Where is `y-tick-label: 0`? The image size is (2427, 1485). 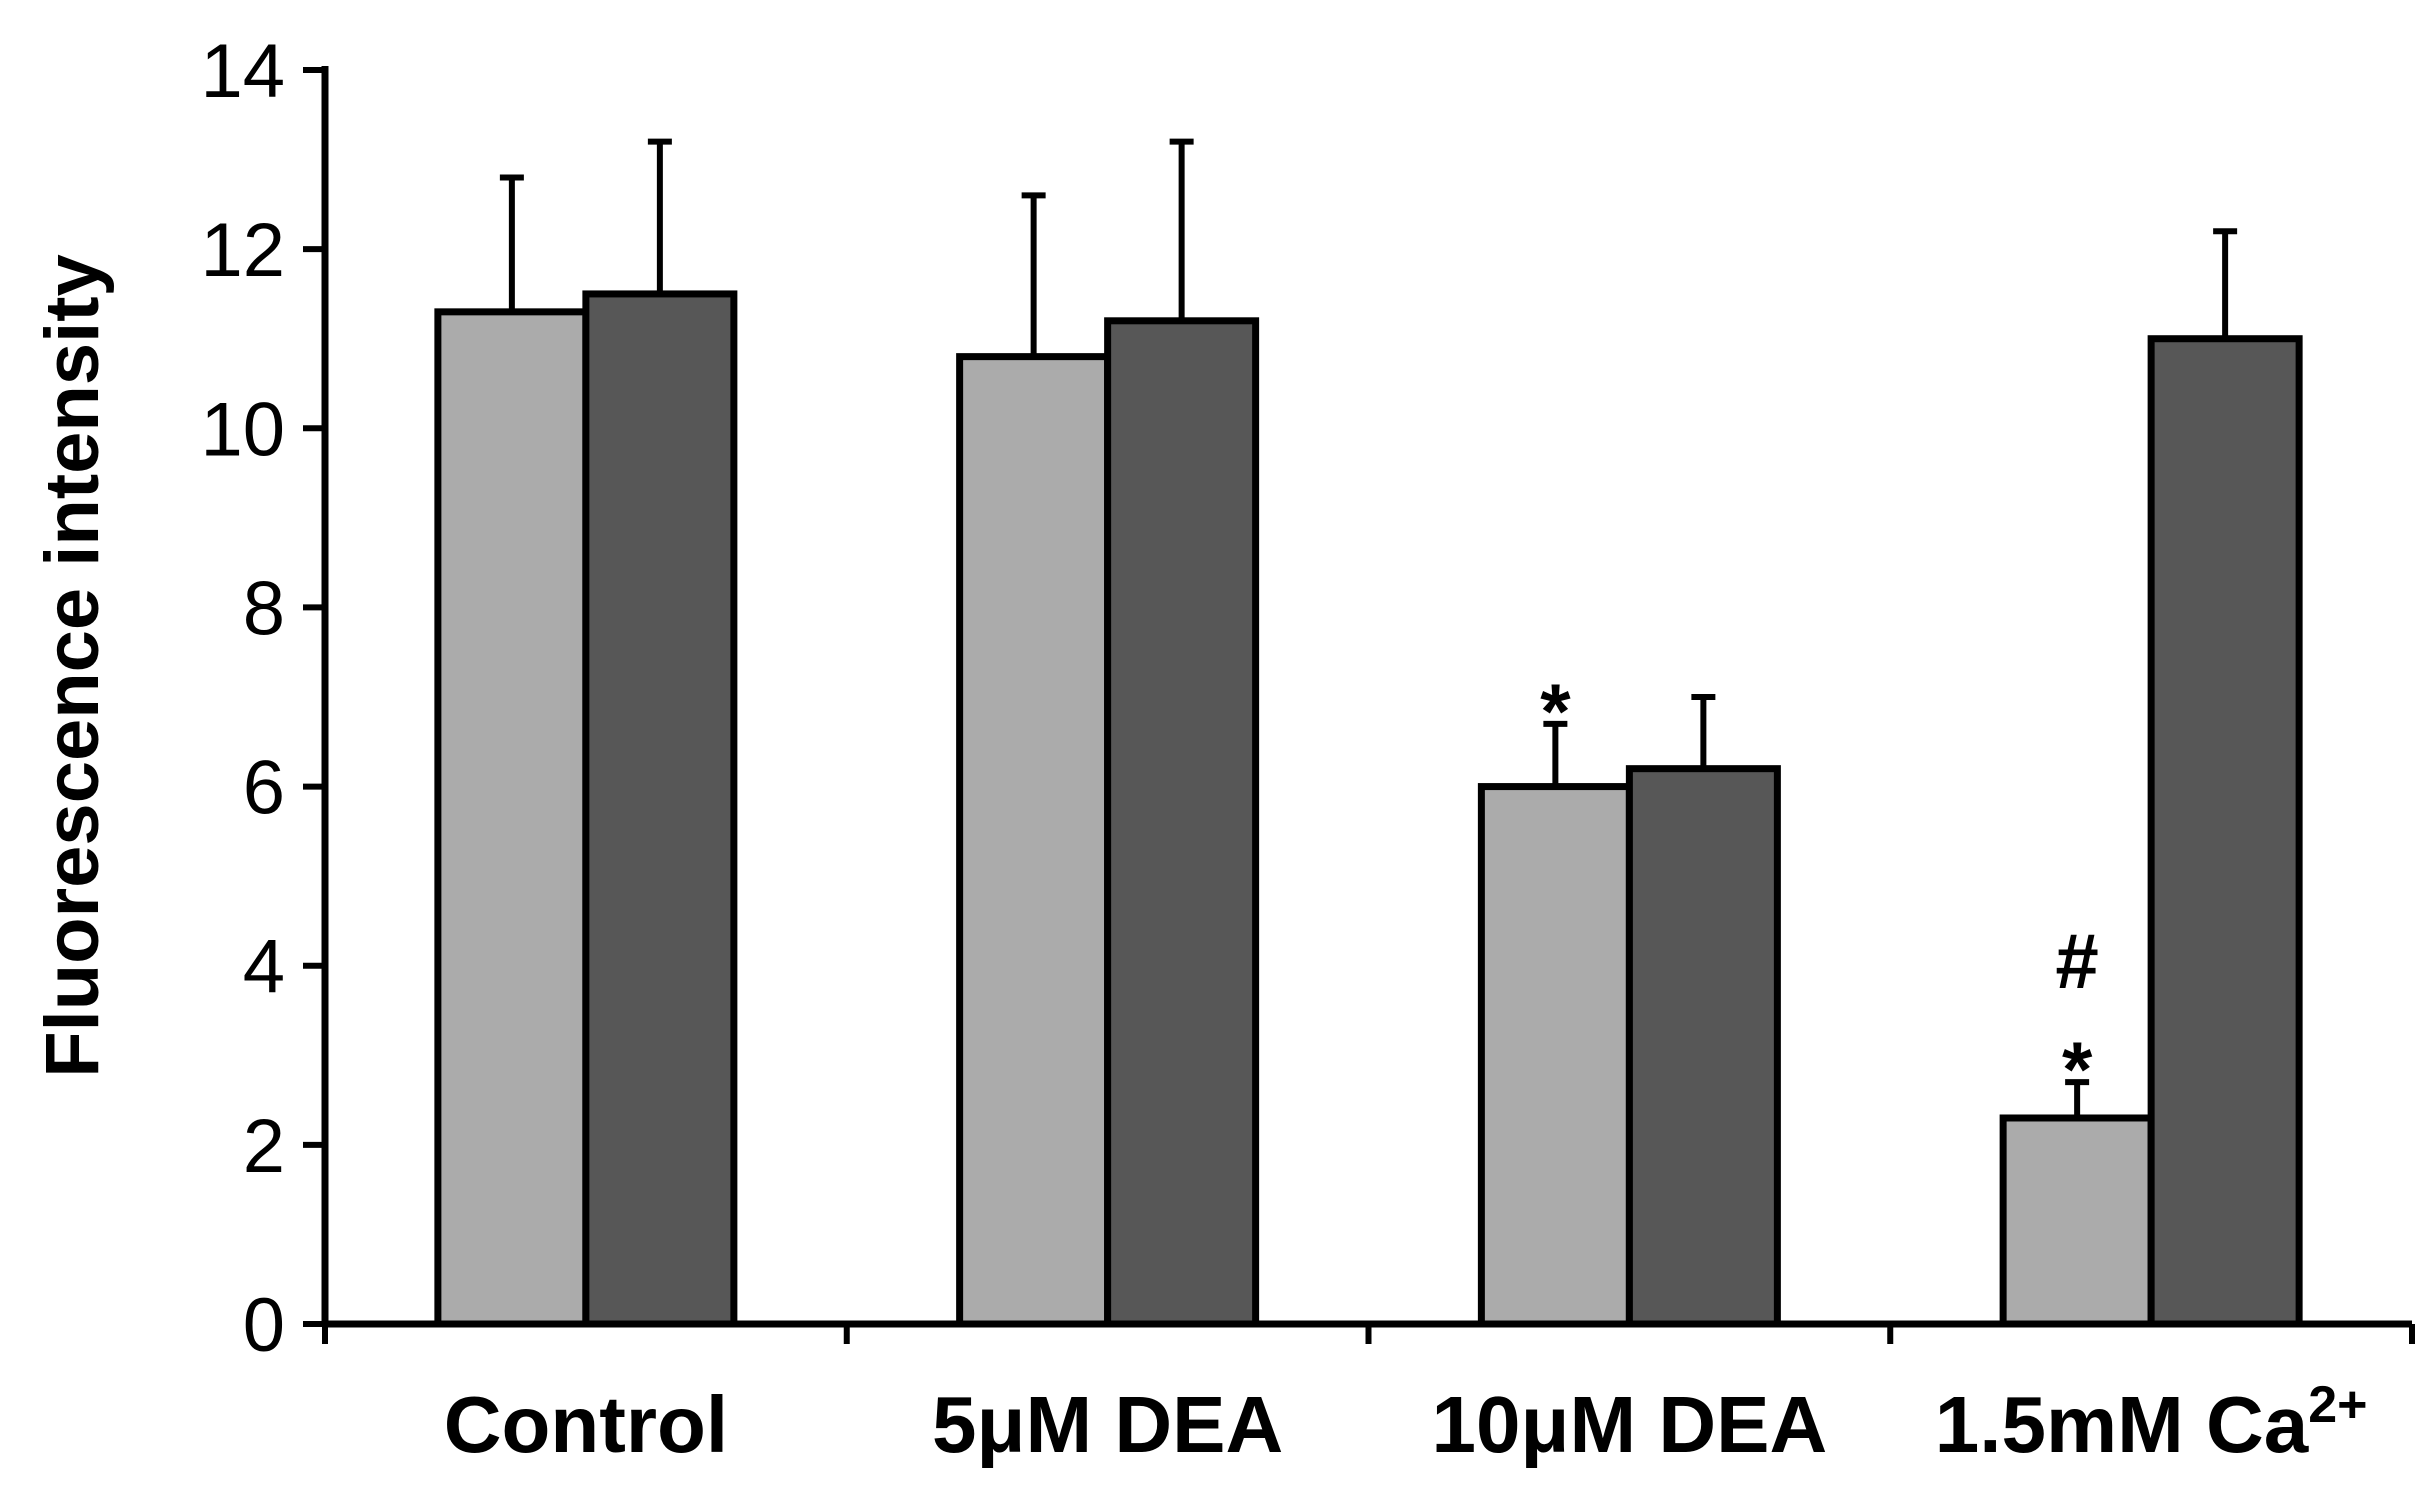 y-tick-label: 0 is located at coordinates (264, 1325).